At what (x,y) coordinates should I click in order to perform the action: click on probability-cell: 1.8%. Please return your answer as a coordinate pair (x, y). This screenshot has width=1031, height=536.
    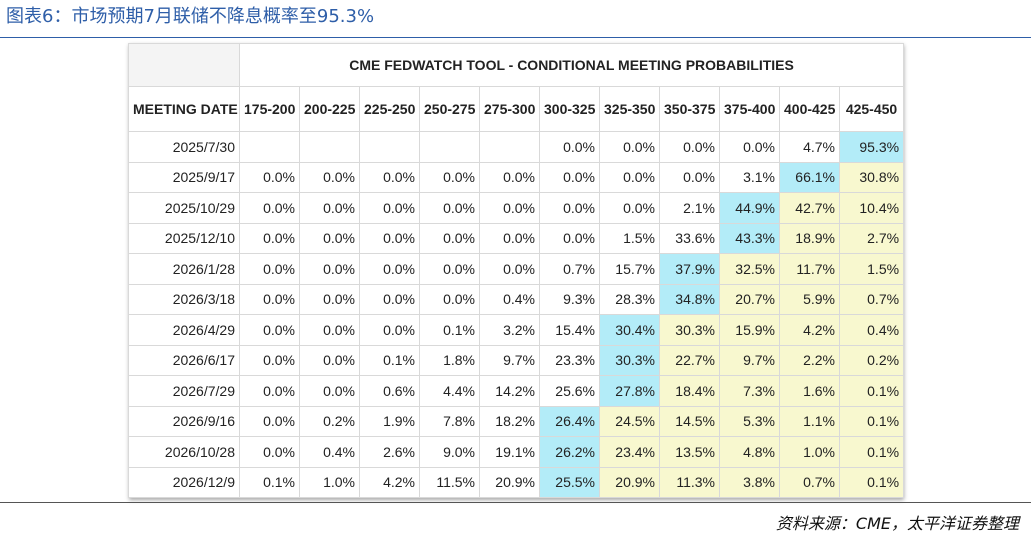
    Looking at the image, I should click on (449, 360).